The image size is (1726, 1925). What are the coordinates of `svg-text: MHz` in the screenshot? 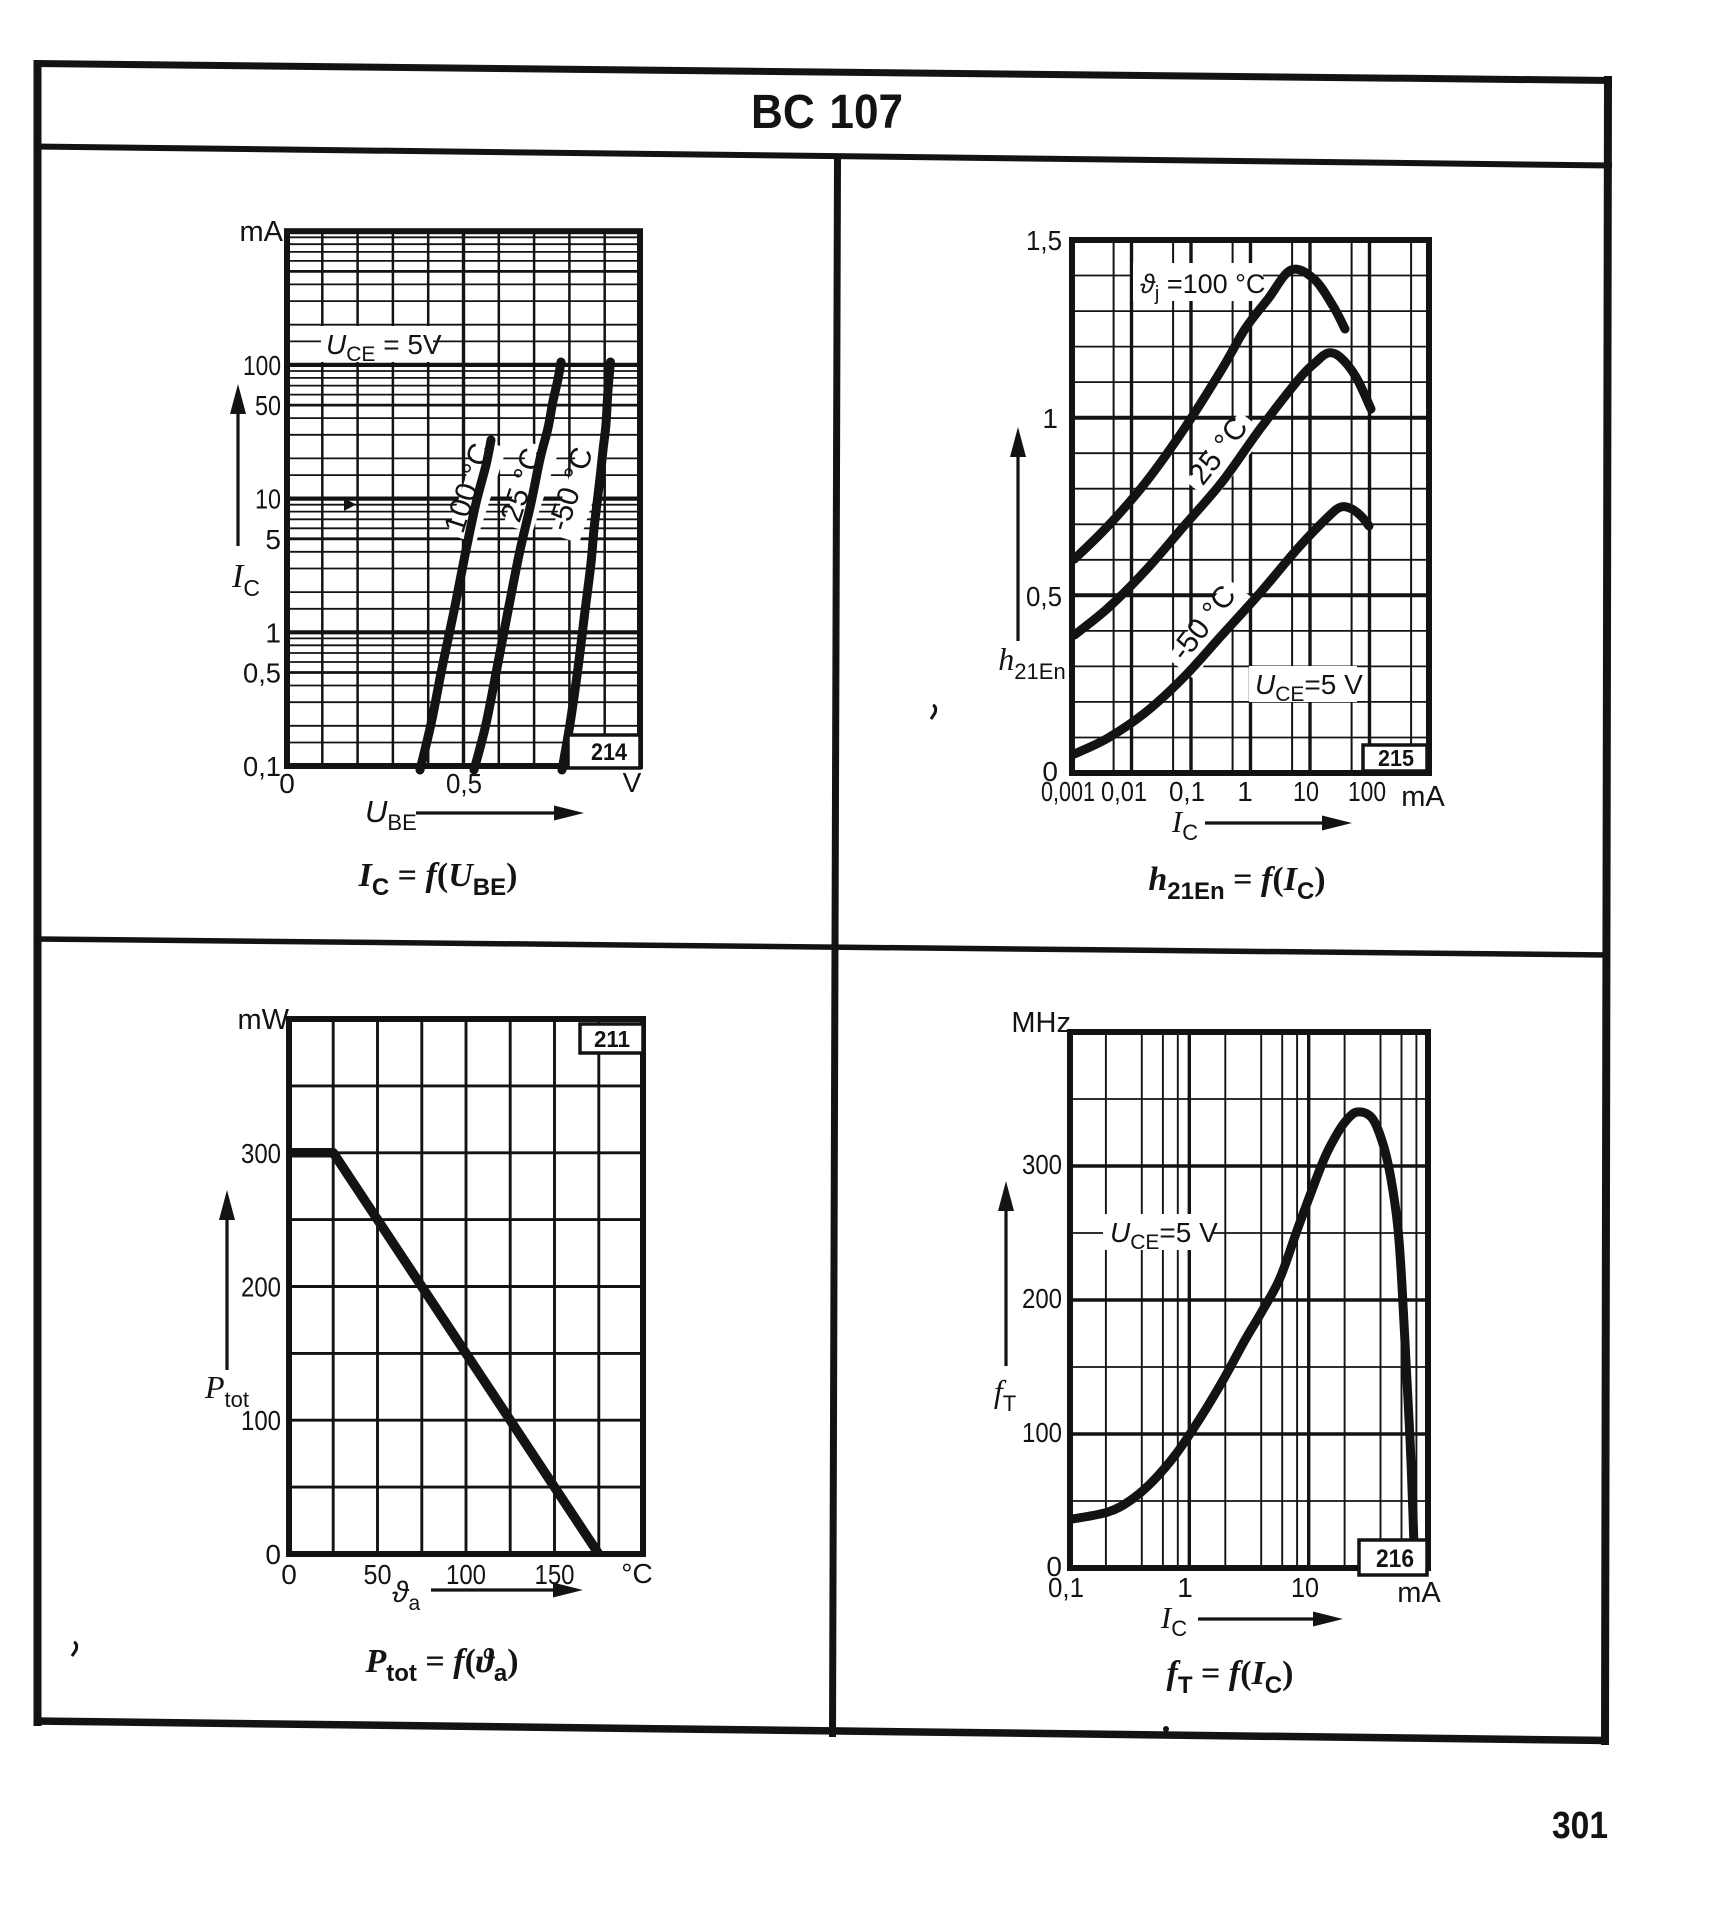 It's located at (1041, 1023).